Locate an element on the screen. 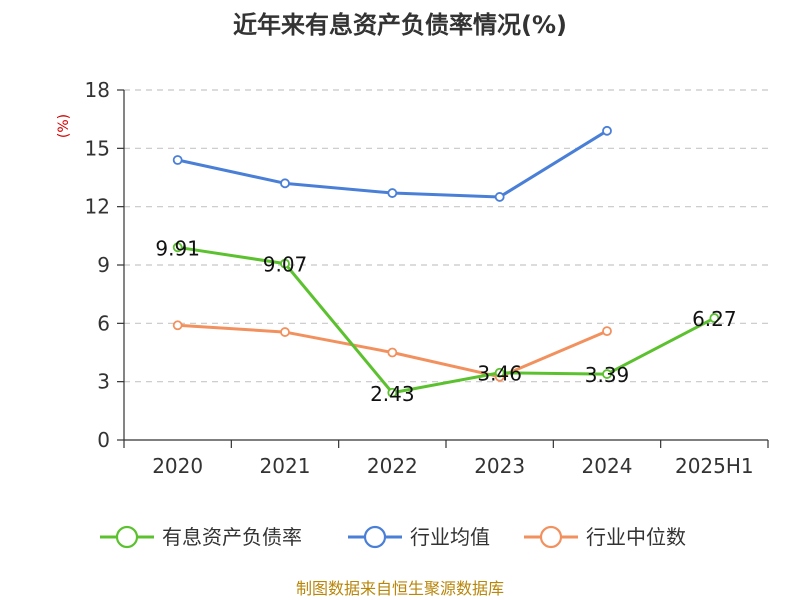  data-label: 2.43 is located at coordinates (392, 394).